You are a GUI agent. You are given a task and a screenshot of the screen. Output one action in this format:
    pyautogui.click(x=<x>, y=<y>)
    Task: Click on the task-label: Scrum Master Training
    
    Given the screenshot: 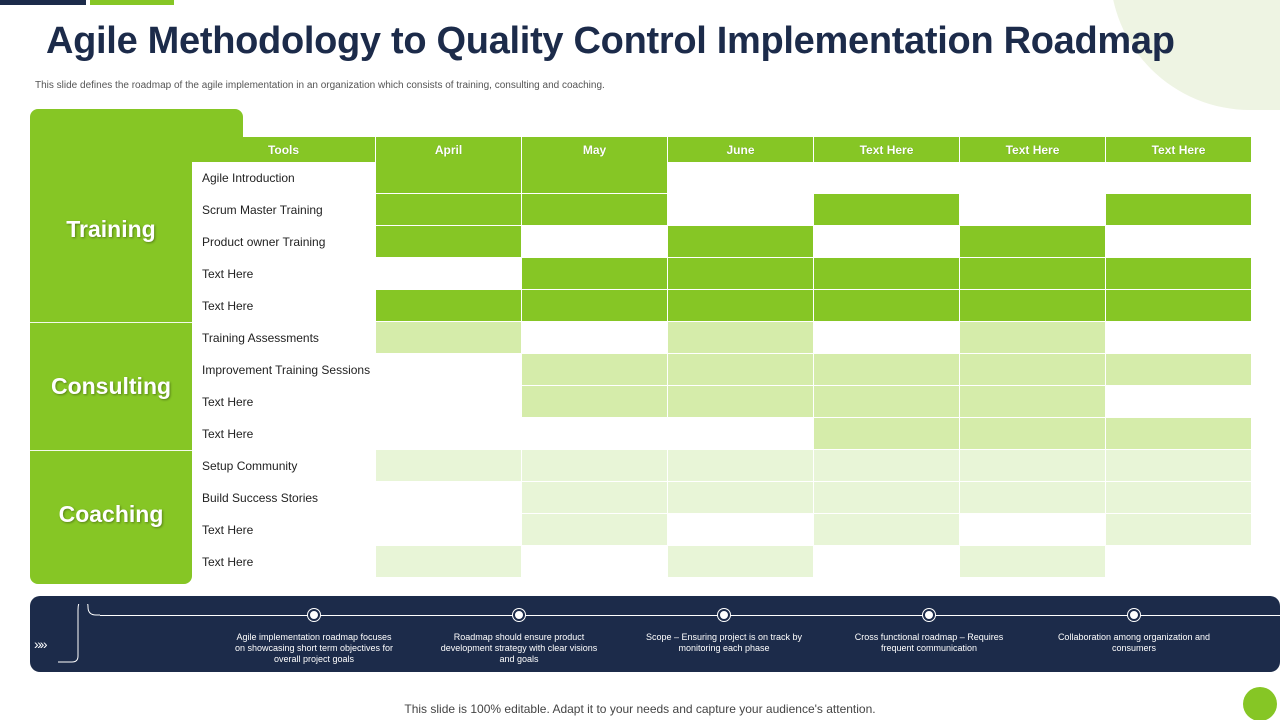 What is the action you would take?
    pyautogui.click(x=262, y=210)
    